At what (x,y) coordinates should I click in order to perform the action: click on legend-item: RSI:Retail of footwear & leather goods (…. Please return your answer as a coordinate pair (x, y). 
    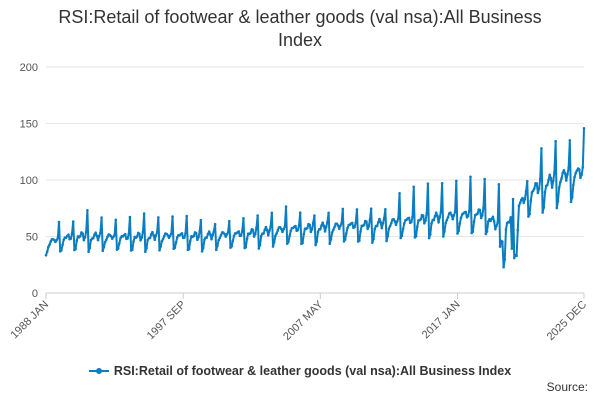
    Looking at the image, I should click on (299, 371).